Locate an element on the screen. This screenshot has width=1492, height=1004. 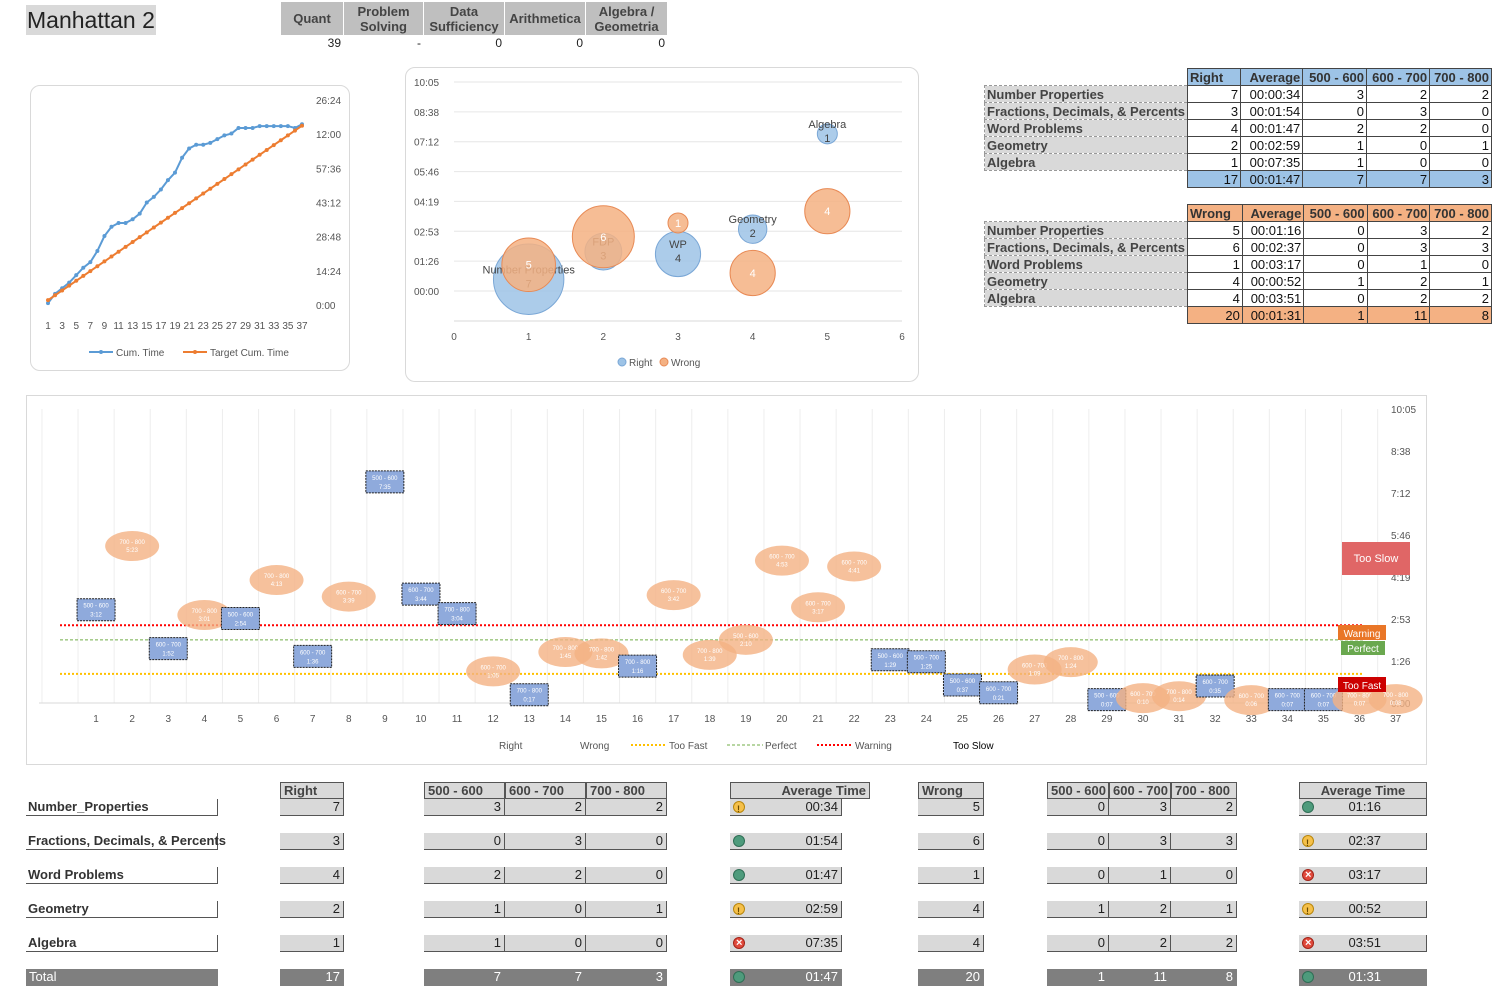
category-label: Word Problems is located at coordinates (122, 875).